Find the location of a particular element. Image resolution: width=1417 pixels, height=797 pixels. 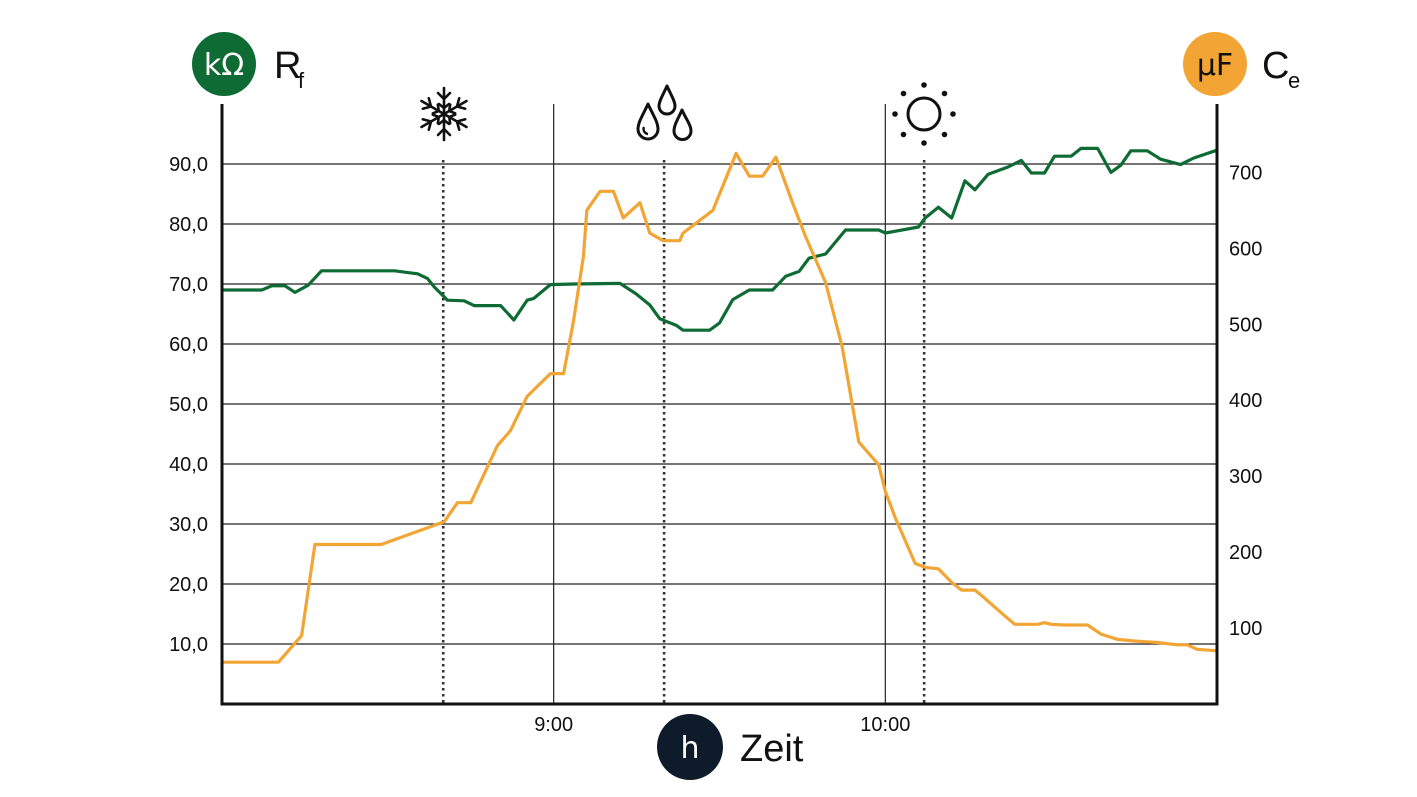

snowflake-icon is located at coordinates (444, 114).